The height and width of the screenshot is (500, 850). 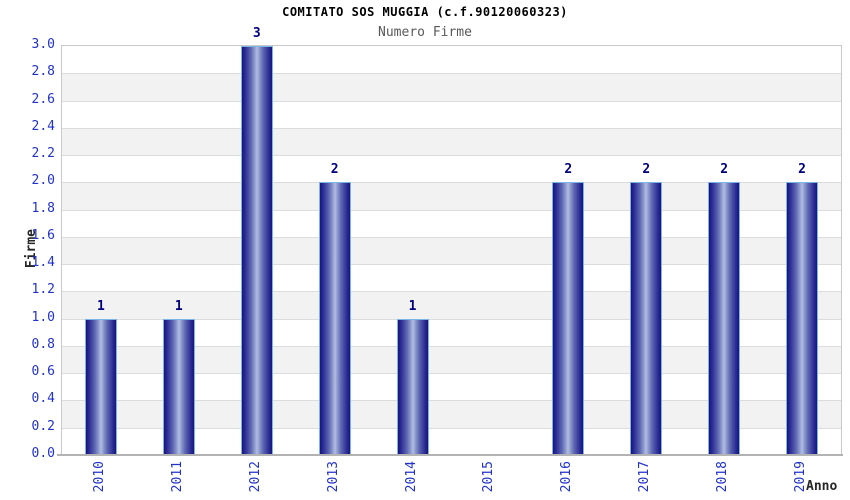 What do you see at coordinates (567, 477) in the screenshot?
I see `x-tick-label: 2016` at bounding box center [567, 477].